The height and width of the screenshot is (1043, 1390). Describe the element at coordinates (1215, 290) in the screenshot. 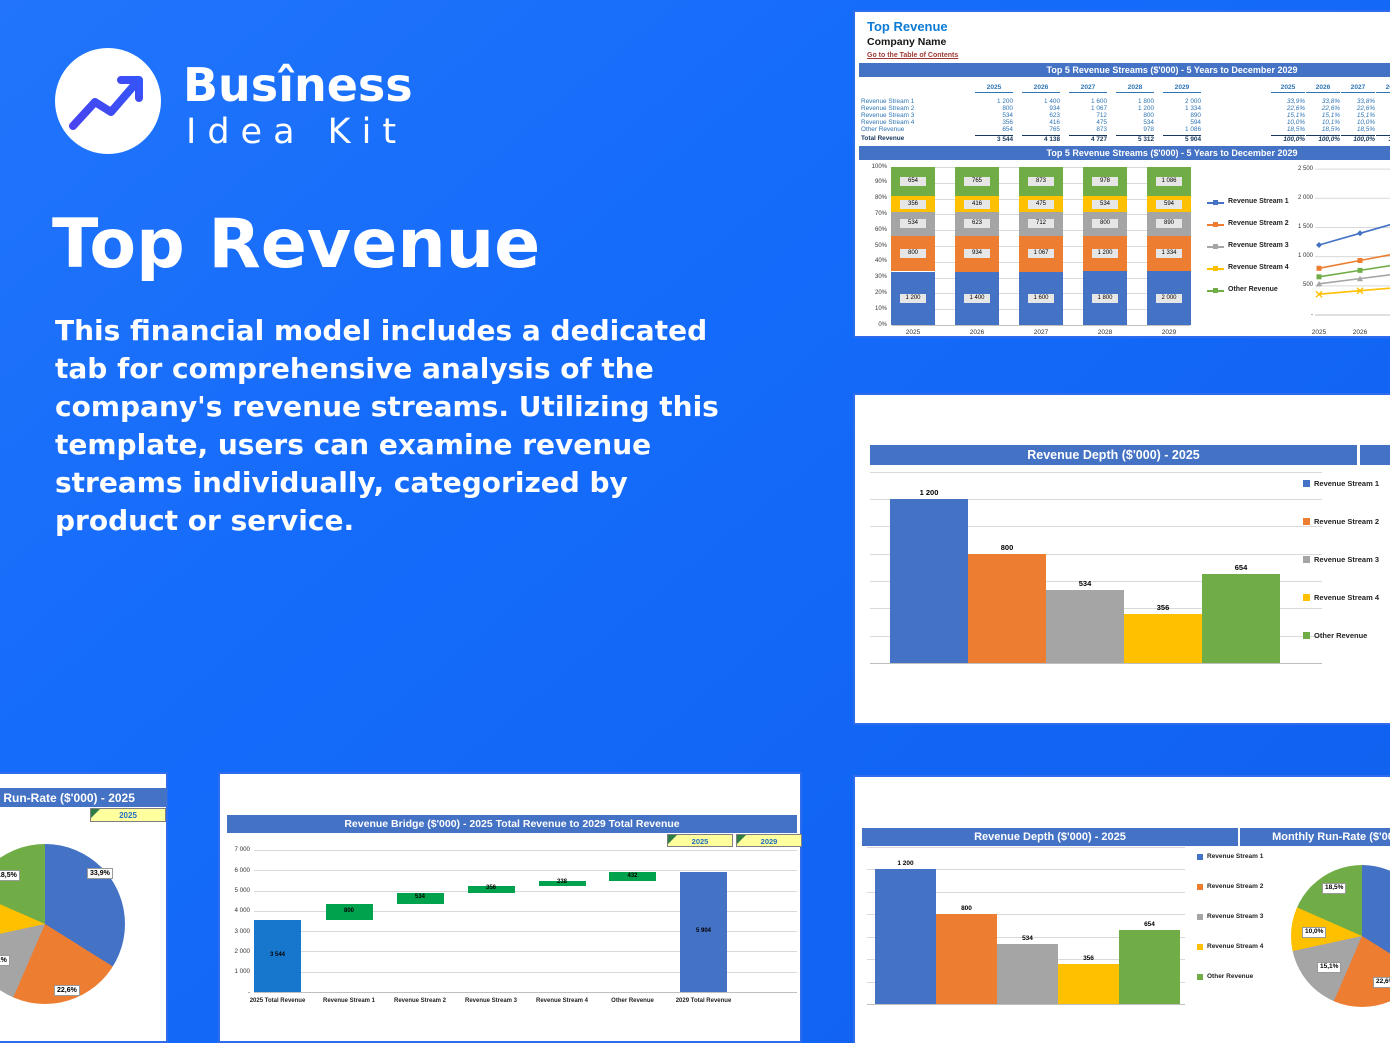

I see `legend-marker` at that location.